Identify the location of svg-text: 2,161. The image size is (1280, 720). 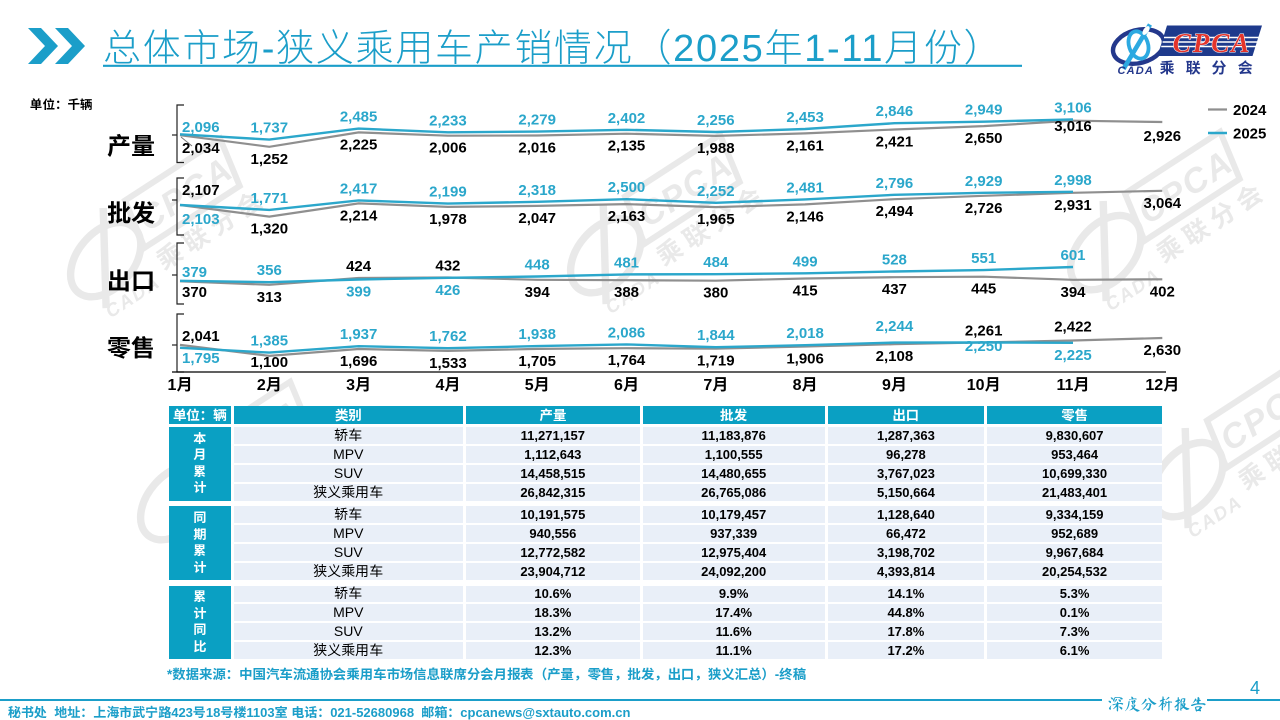
(805, 145).